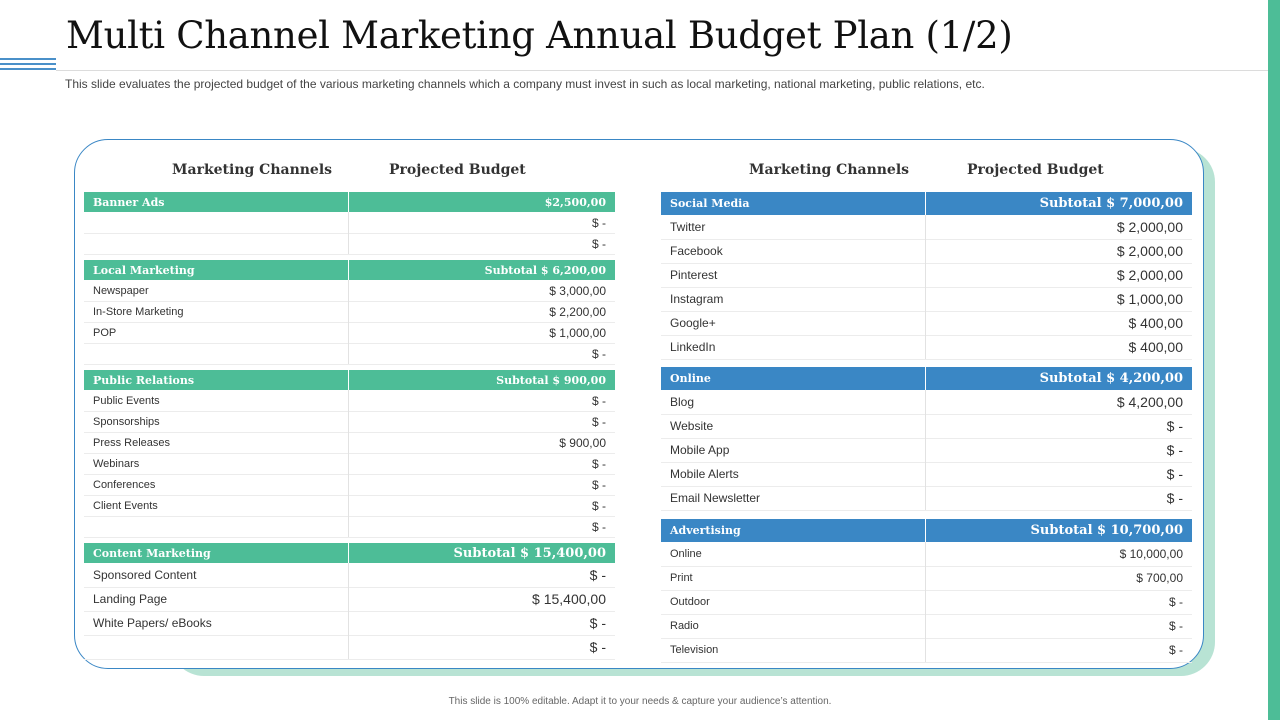 This screenshot has height=720, width=1280. Describe the element at coordinates (216, 400) in the screenshot. I see `channel-name: Public Events` at that location.